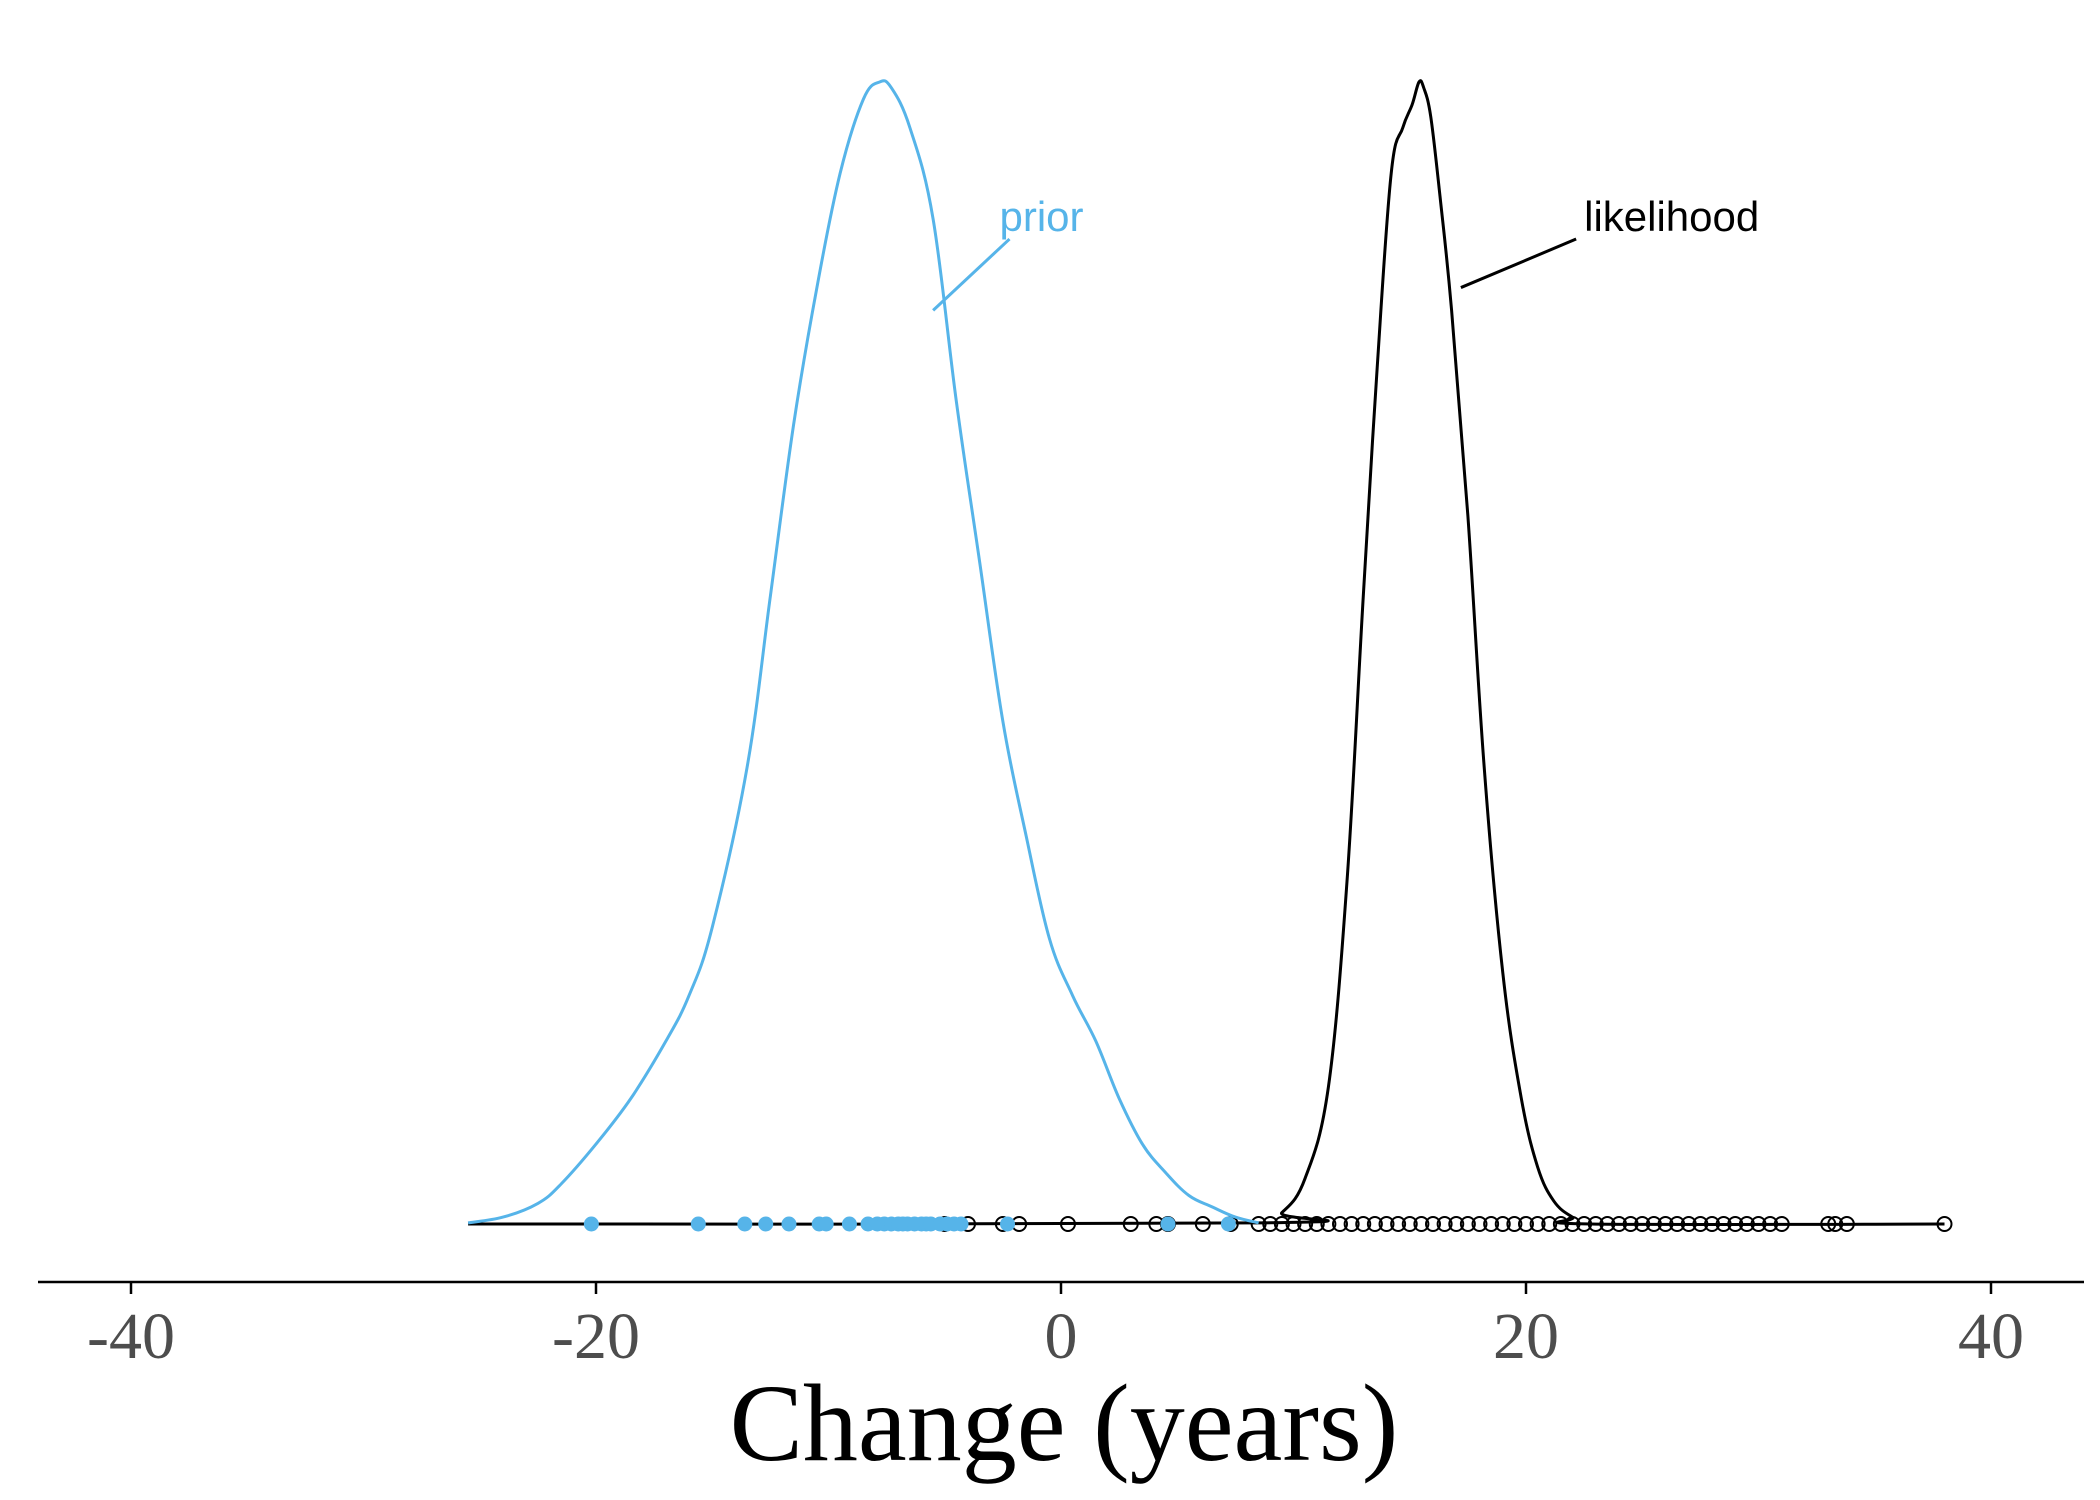  I want to click on likelihood-label-pointer, so click(1518, 263).